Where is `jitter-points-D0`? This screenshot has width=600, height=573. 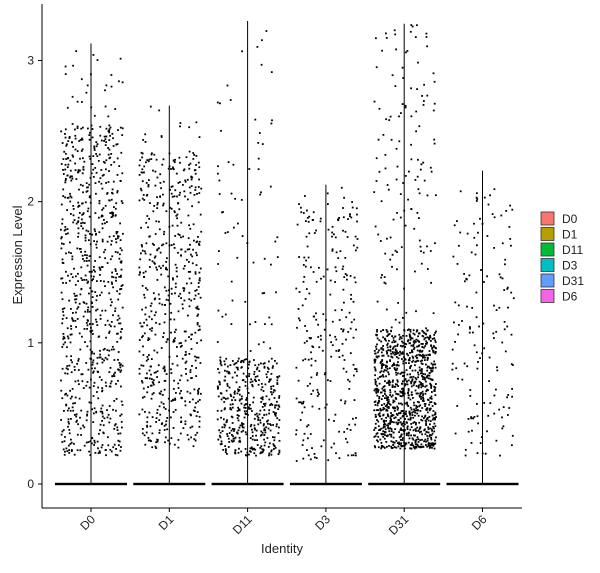
jitter-points-D0 is located at coordinates (92, 253).